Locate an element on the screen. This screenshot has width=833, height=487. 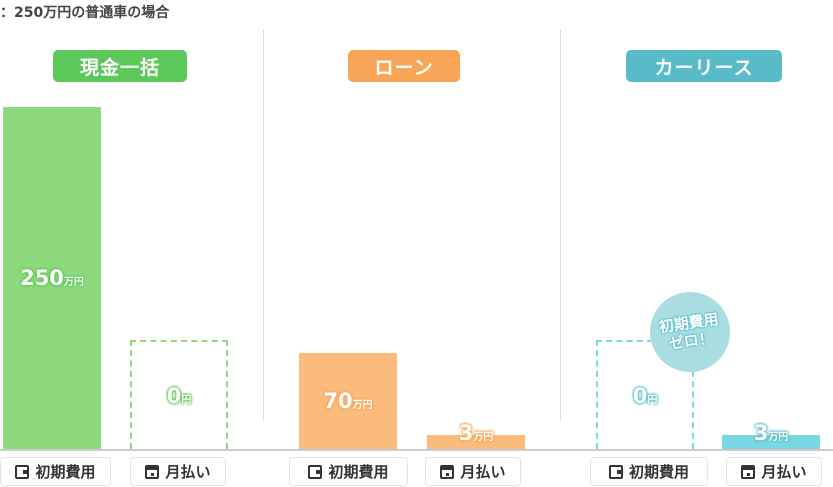
bar-value-label: 250万円 is located at coordinates (52, 278).